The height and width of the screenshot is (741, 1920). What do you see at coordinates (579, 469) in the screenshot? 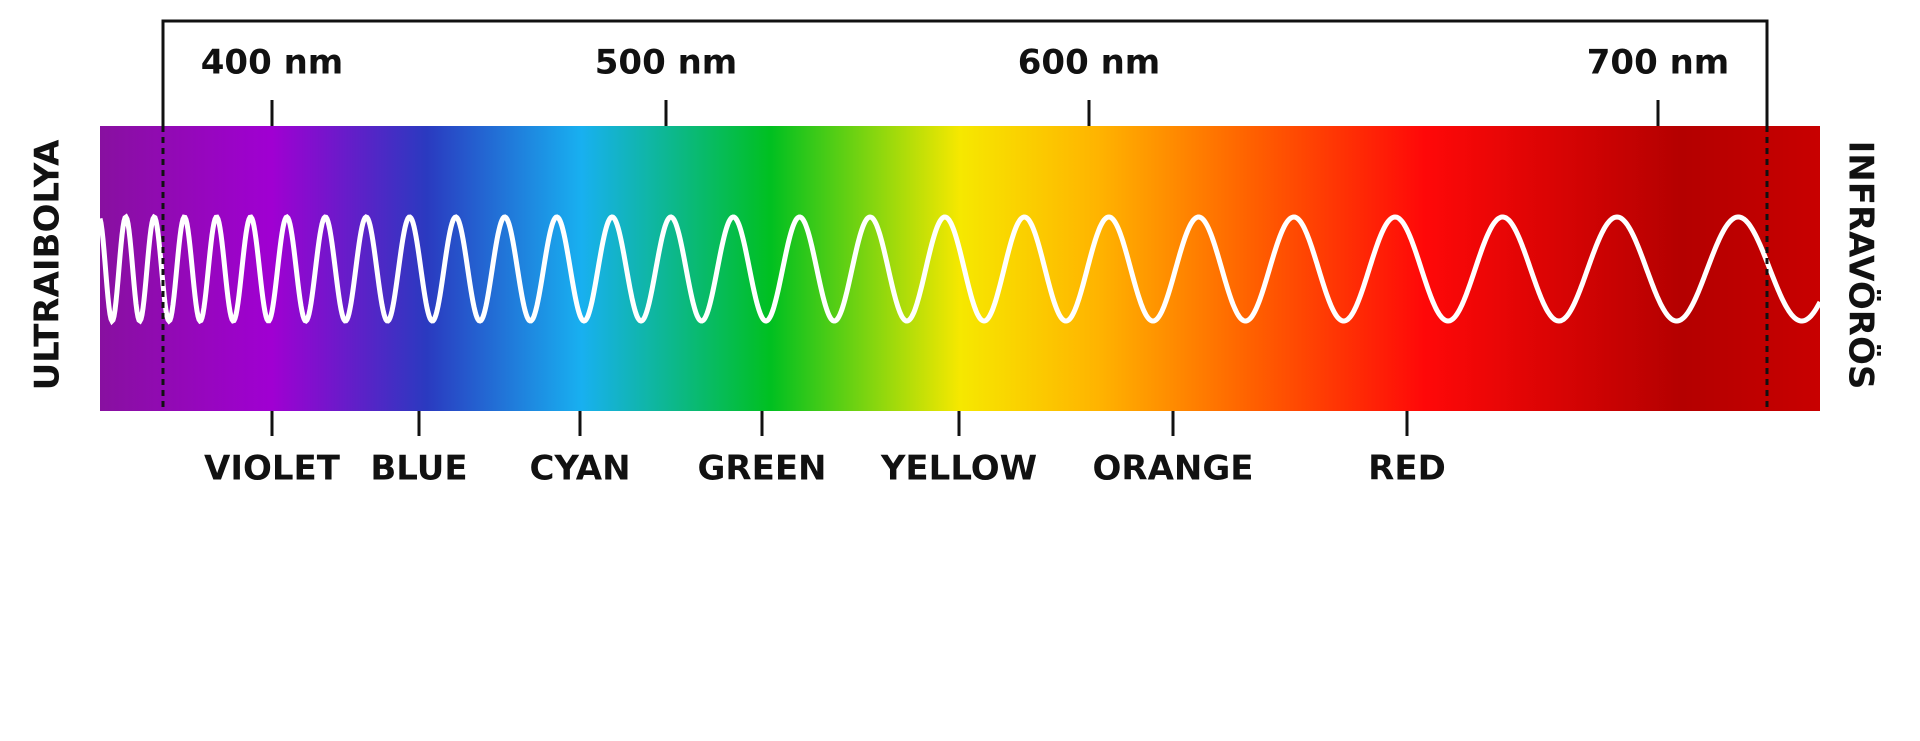
I see `color-label: CYAN` at bounding box center [579, 469].